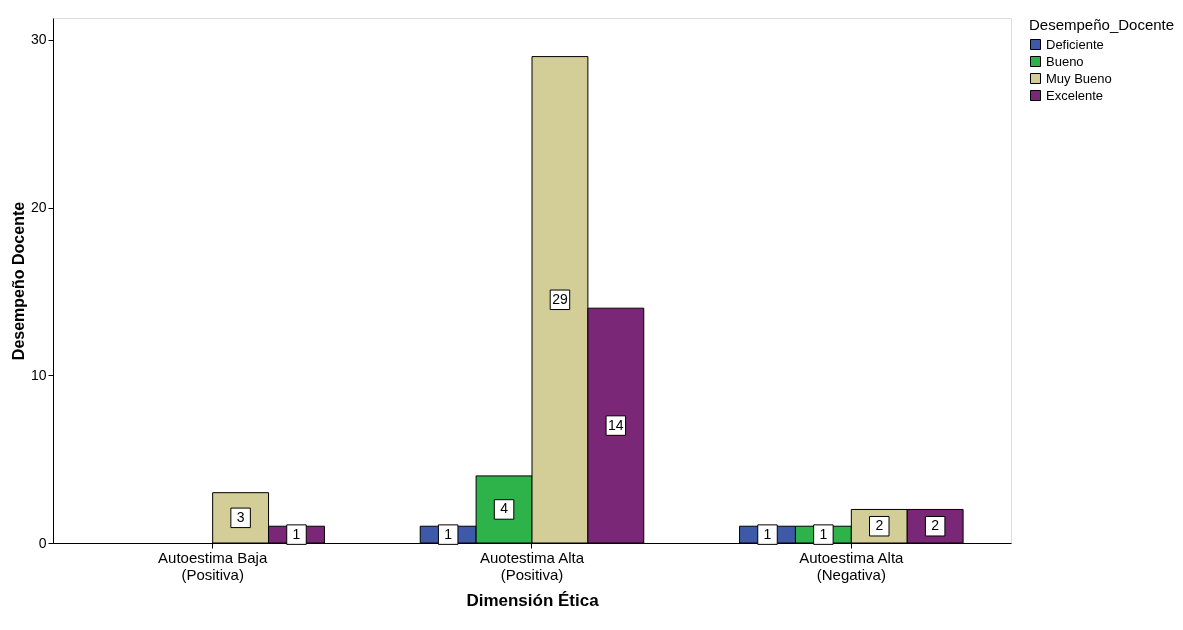  What do you see at coordinates (213, 565) in the screenshot?
I see `x-tick-label: Autoestima Baja (Positiva)` at bounding box center [213, 565].